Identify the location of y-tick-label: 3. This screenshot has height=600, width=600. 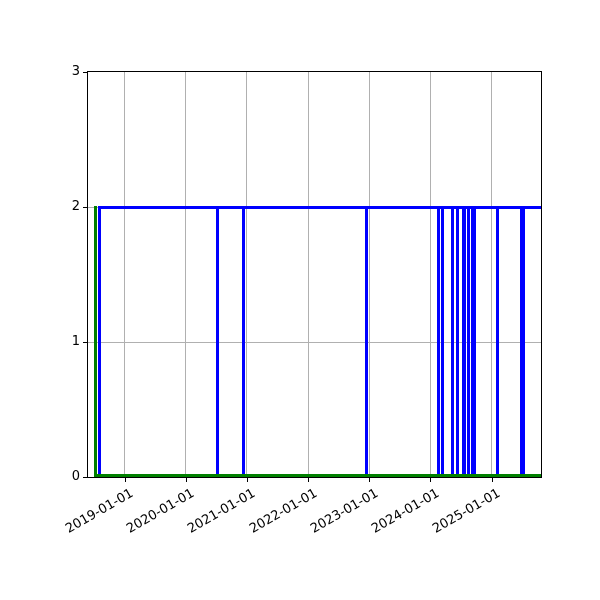
(75, 71).